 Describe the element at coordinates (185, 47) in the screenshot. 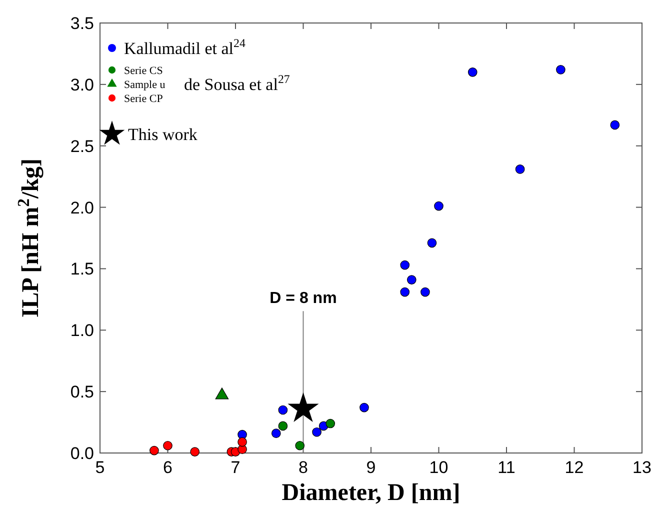

I see `legend-label: Kallumadil et al$^{24}$` at that location.